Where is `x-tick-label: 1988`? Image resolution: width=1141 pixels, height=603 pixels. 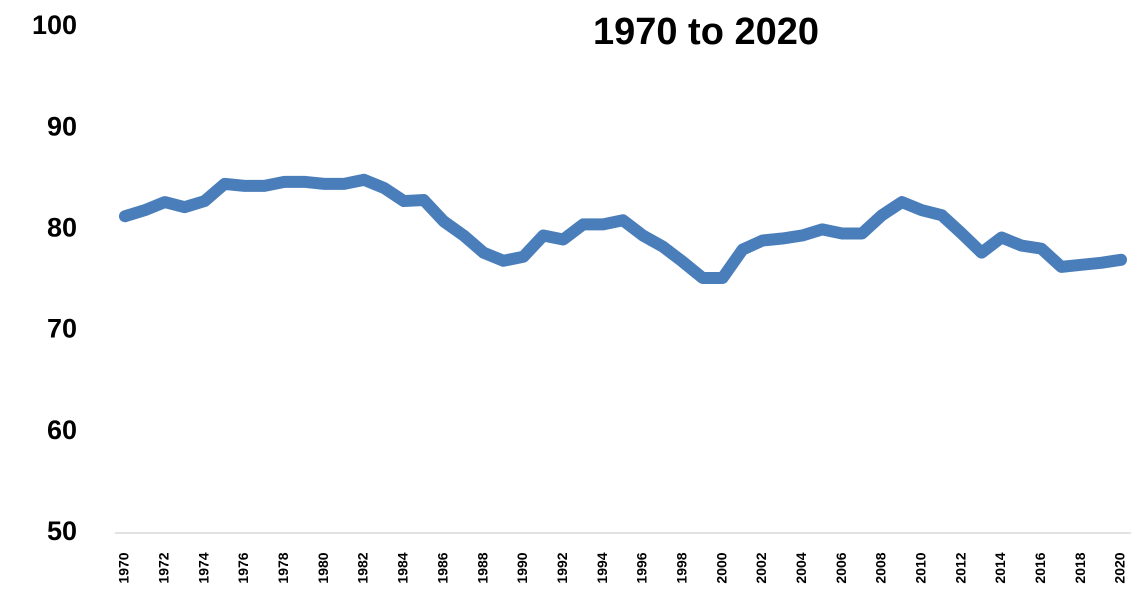 x-tick-label: 1988 is located at coordinates (482, 567).